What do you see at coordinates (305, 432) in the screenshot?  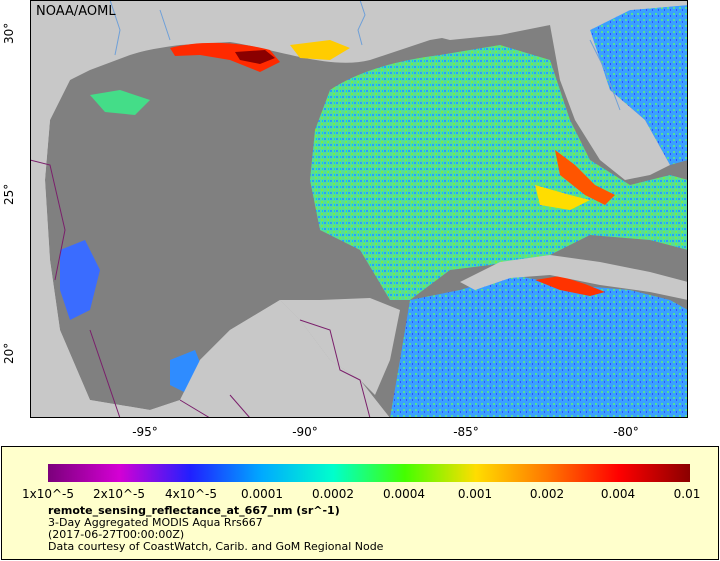 I see `lon-tick-label: -90°` at bounding box center [305, 432].